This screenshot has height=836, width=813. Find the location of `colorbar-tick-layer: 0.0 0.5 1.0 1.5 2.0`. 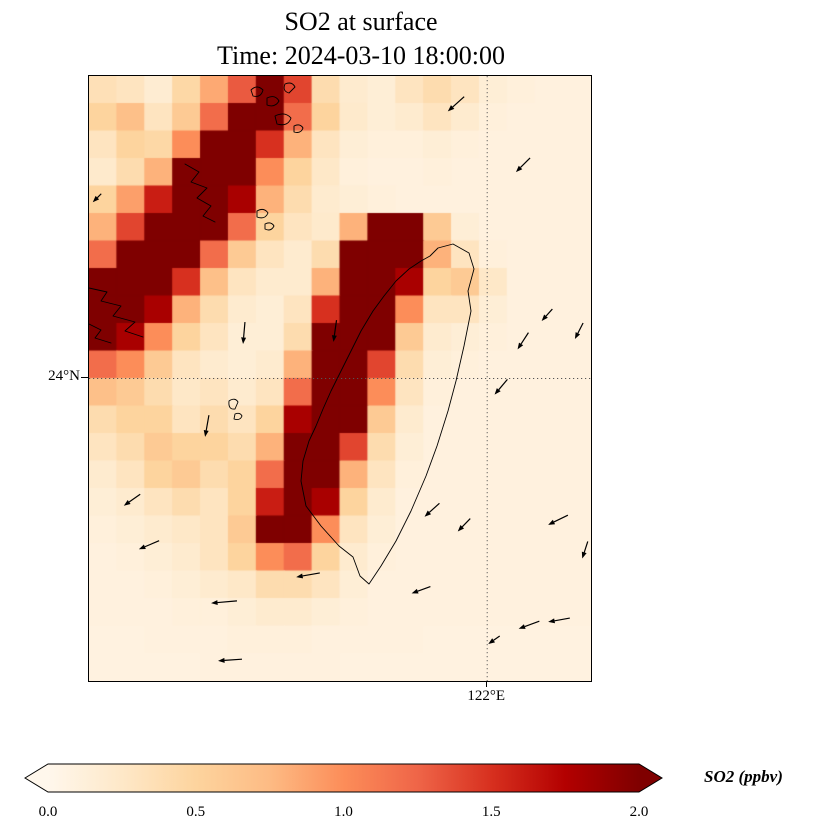

colorbar-tick-layer: 0.0 0.5 1.0 1.5 2.0 is located at coordinates (344, 812).